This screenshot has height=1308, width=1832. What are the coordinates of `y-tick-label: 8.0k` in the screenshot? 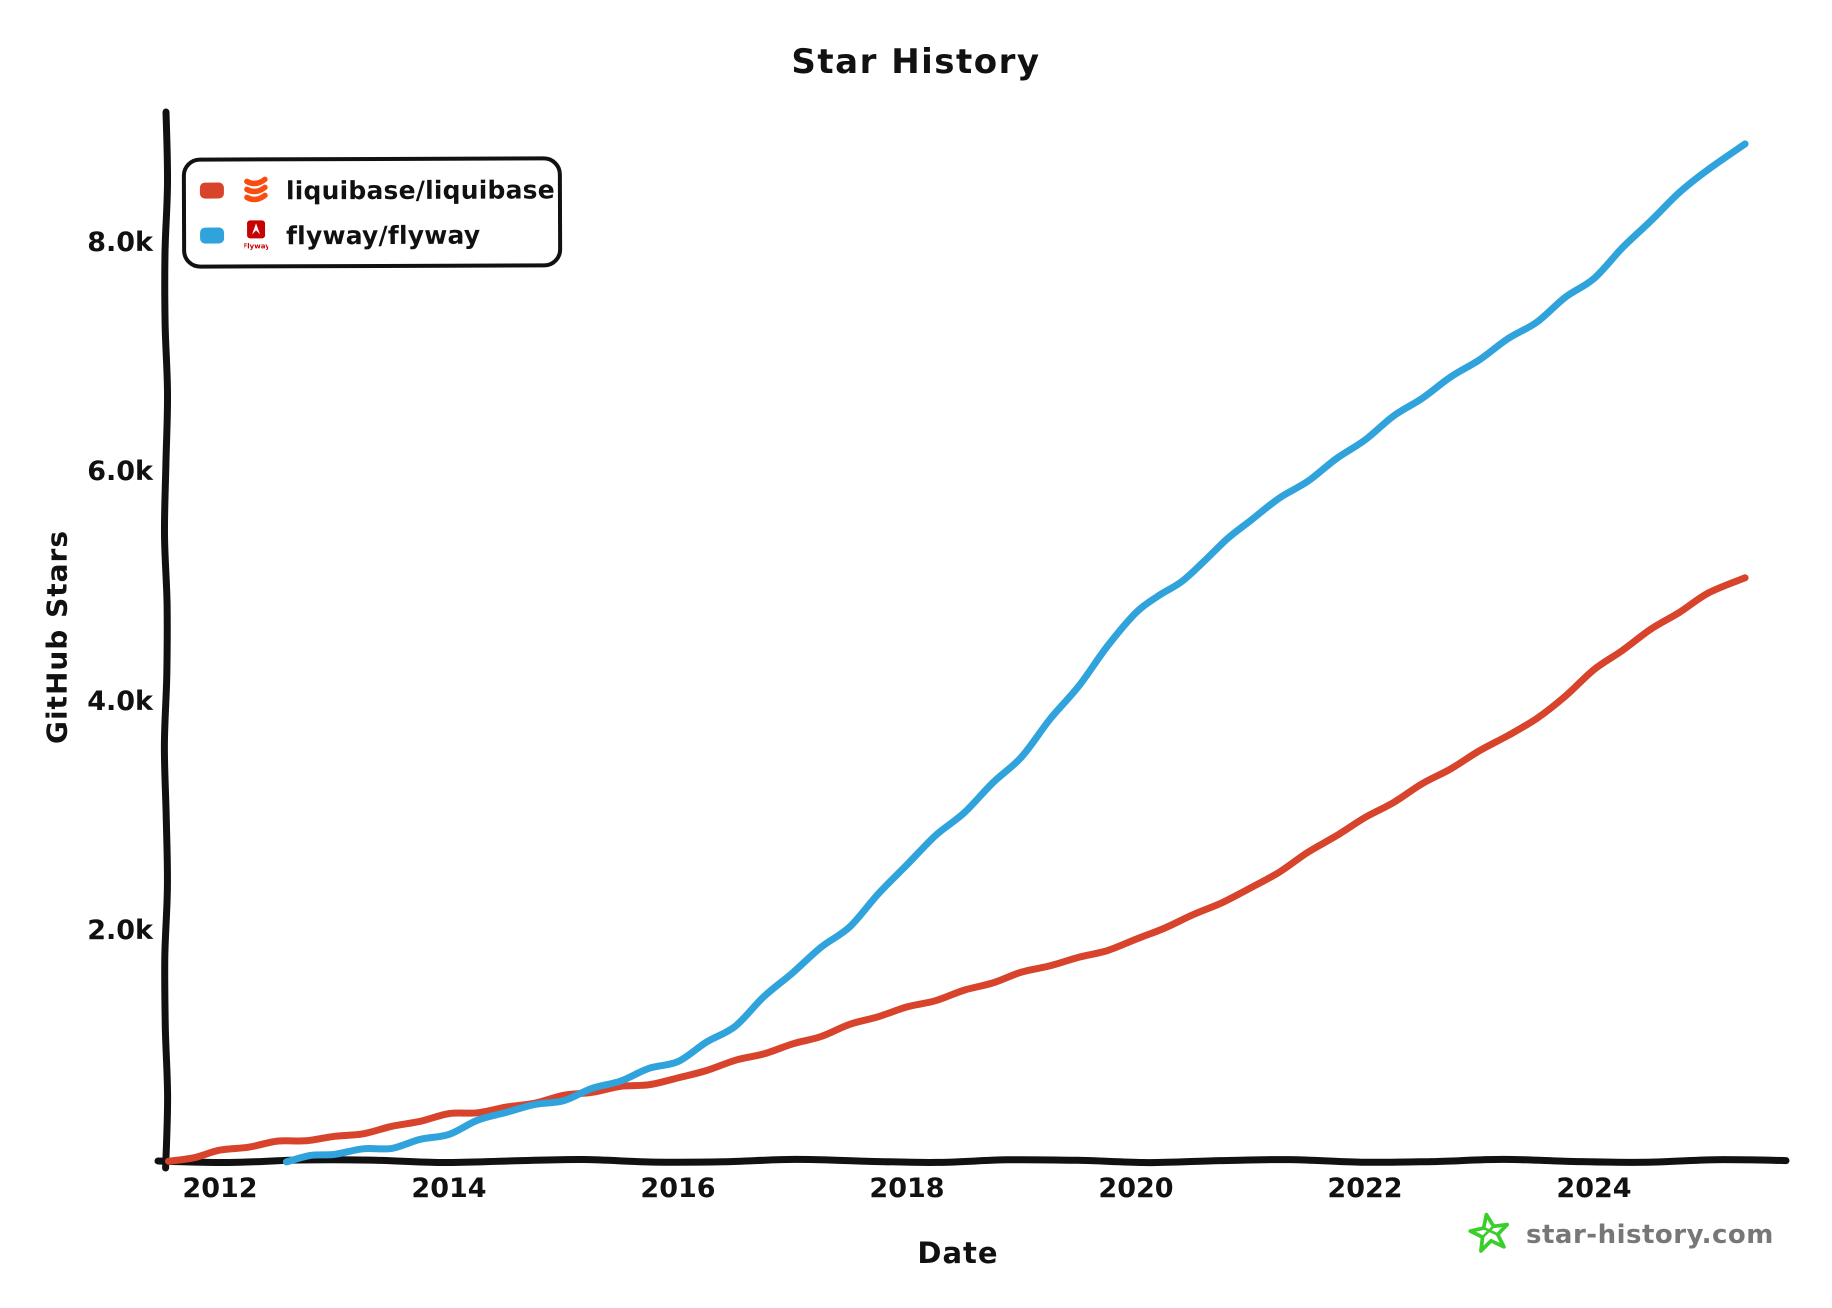 It's located at (120, 242).